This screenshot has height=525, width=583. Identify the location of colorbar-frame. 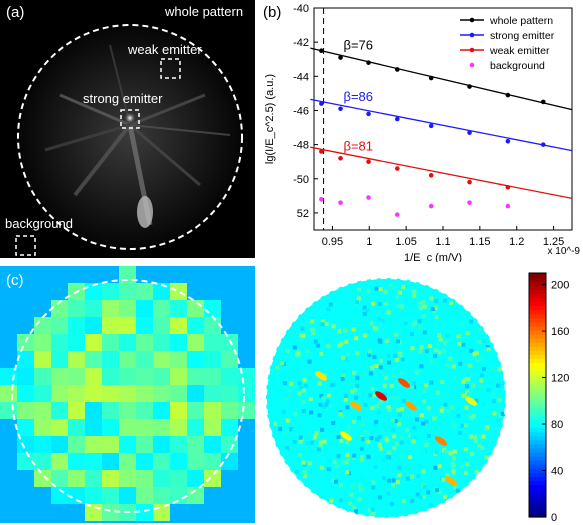
(537, 395).